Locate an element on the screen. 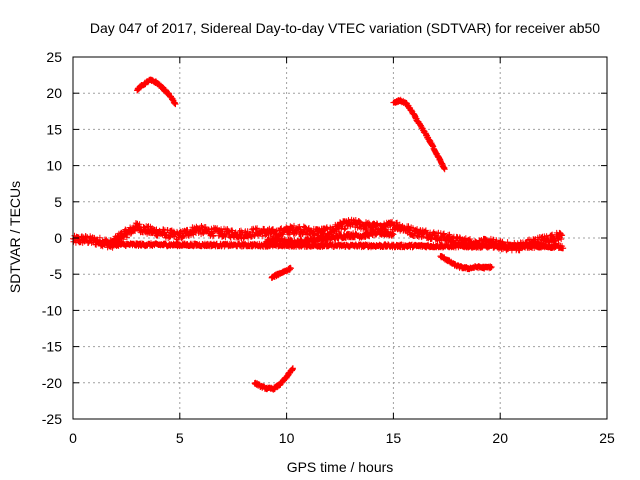  x-tick-label: 20 is located at coordinates (500, 438).